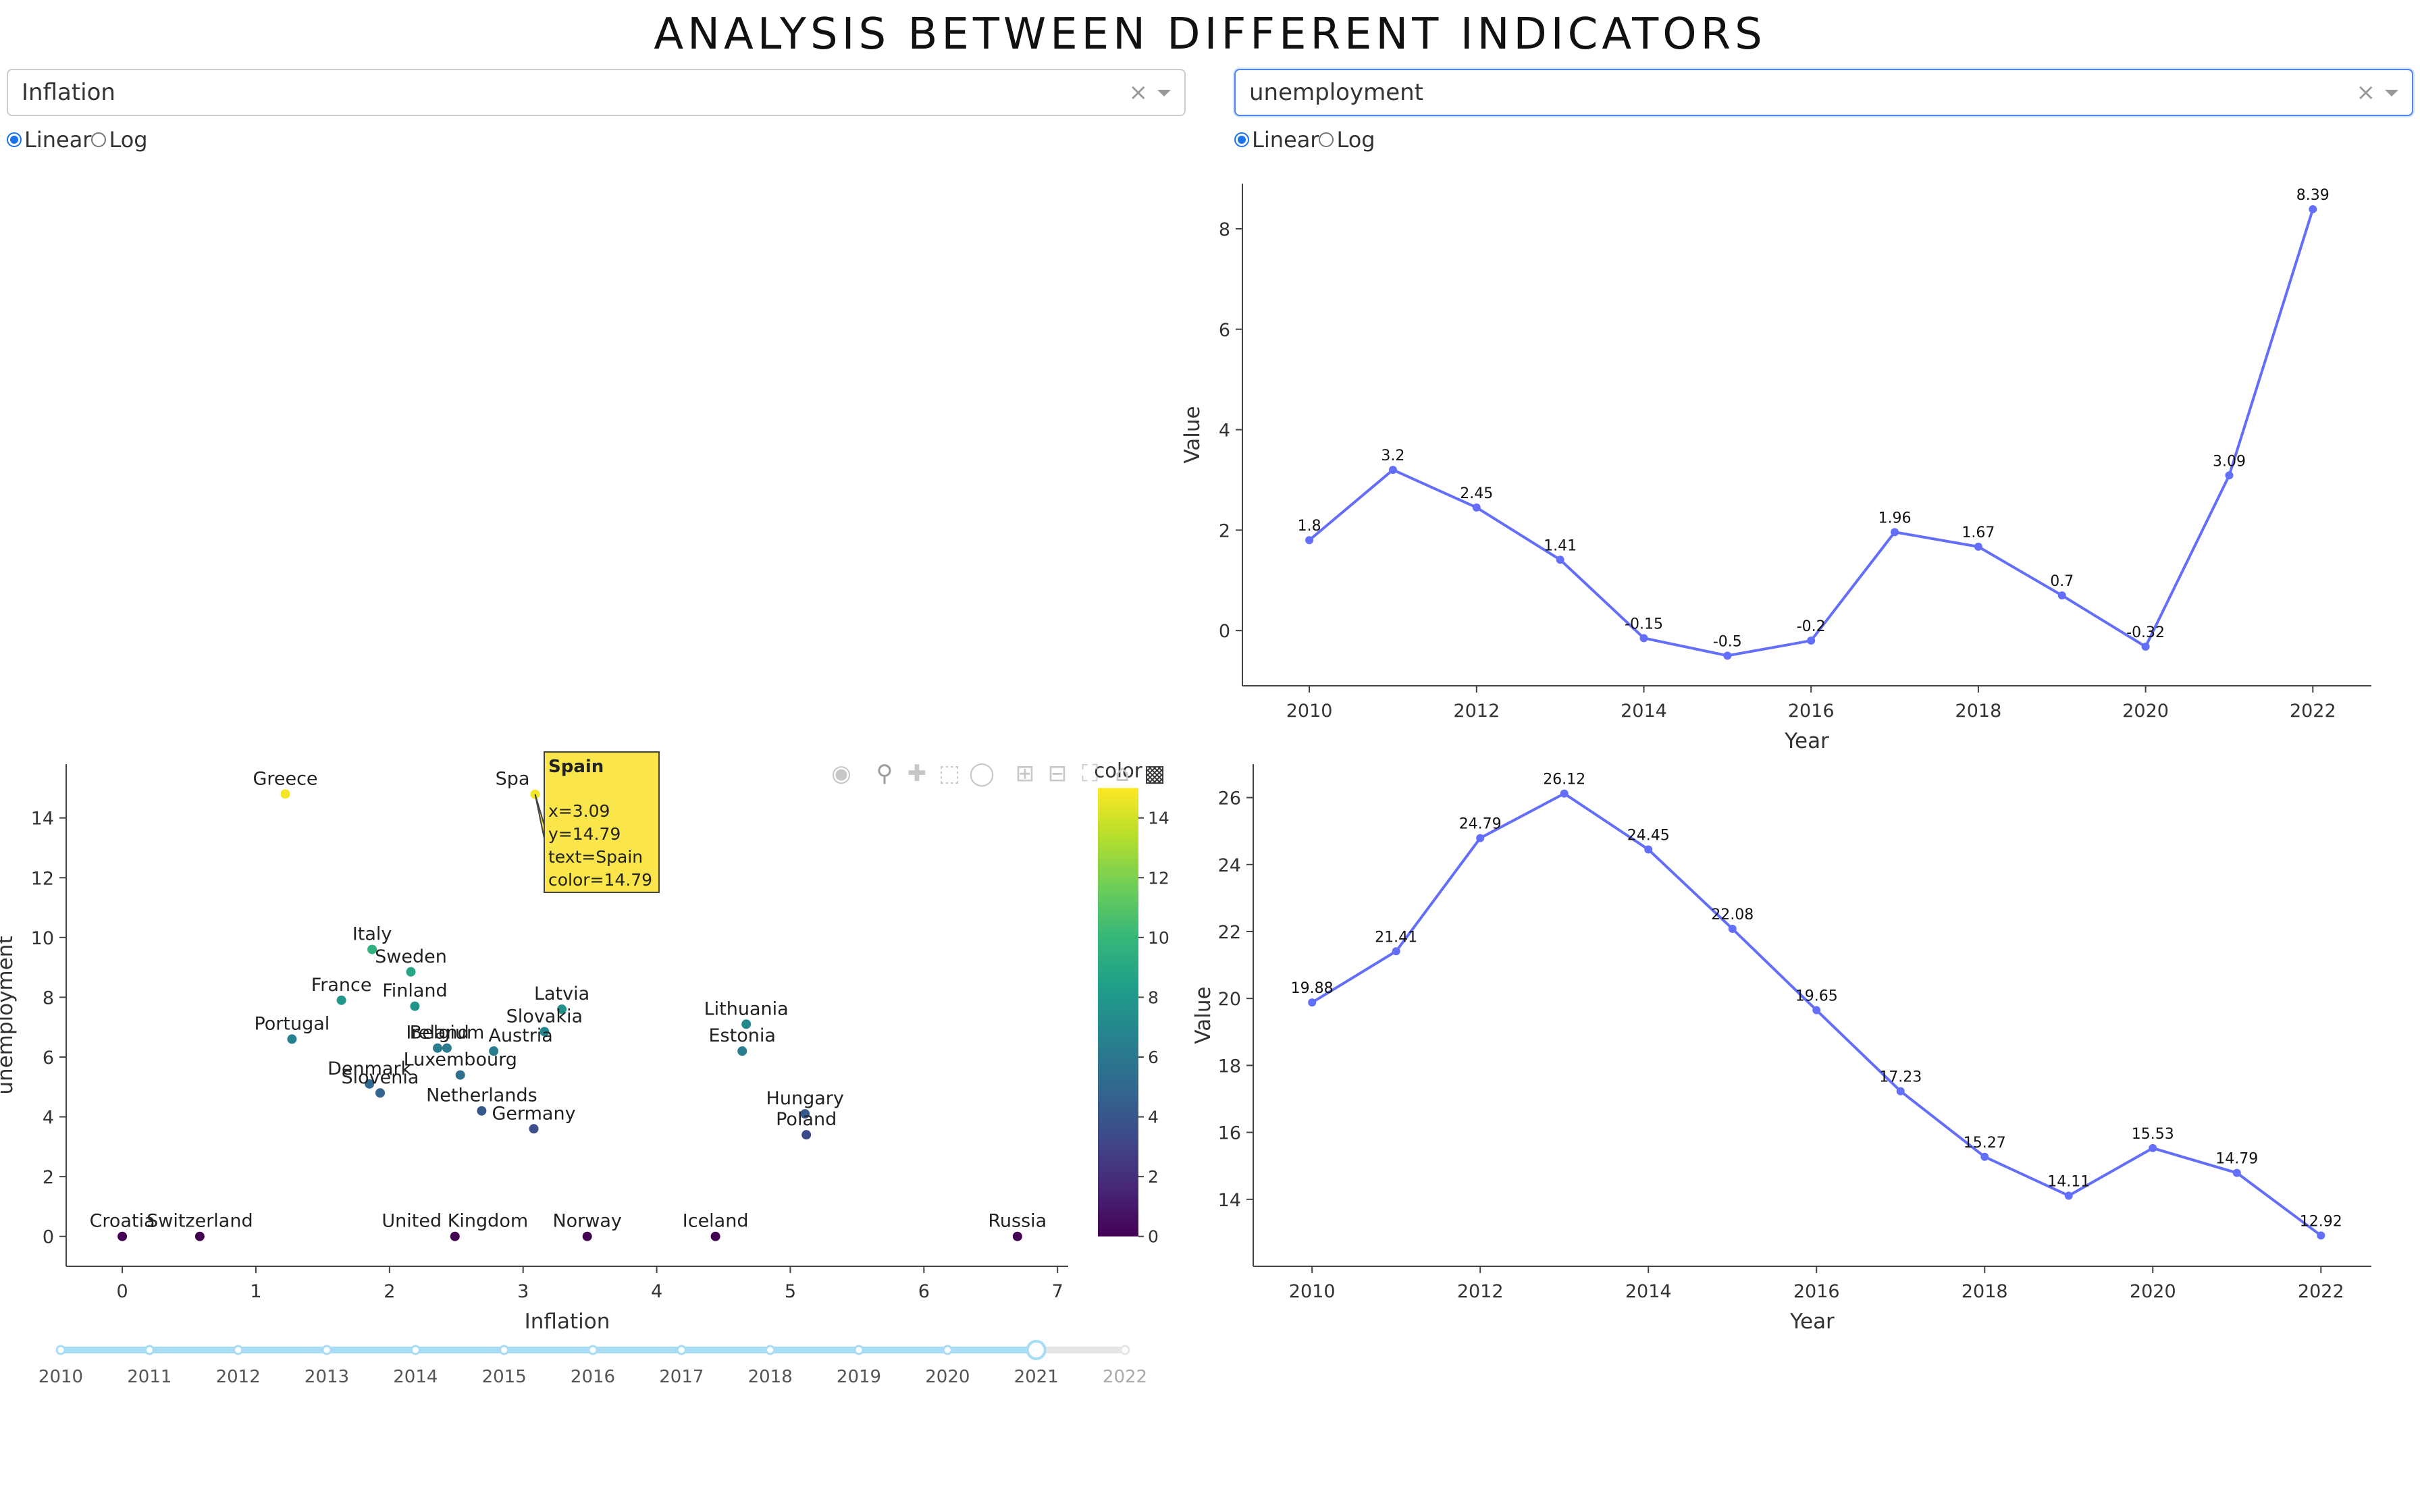  What do you see at coordinates (327, 1377) in the screenshot?
I see `slider-year-label: 2013` at bounding box center [327, 1377].